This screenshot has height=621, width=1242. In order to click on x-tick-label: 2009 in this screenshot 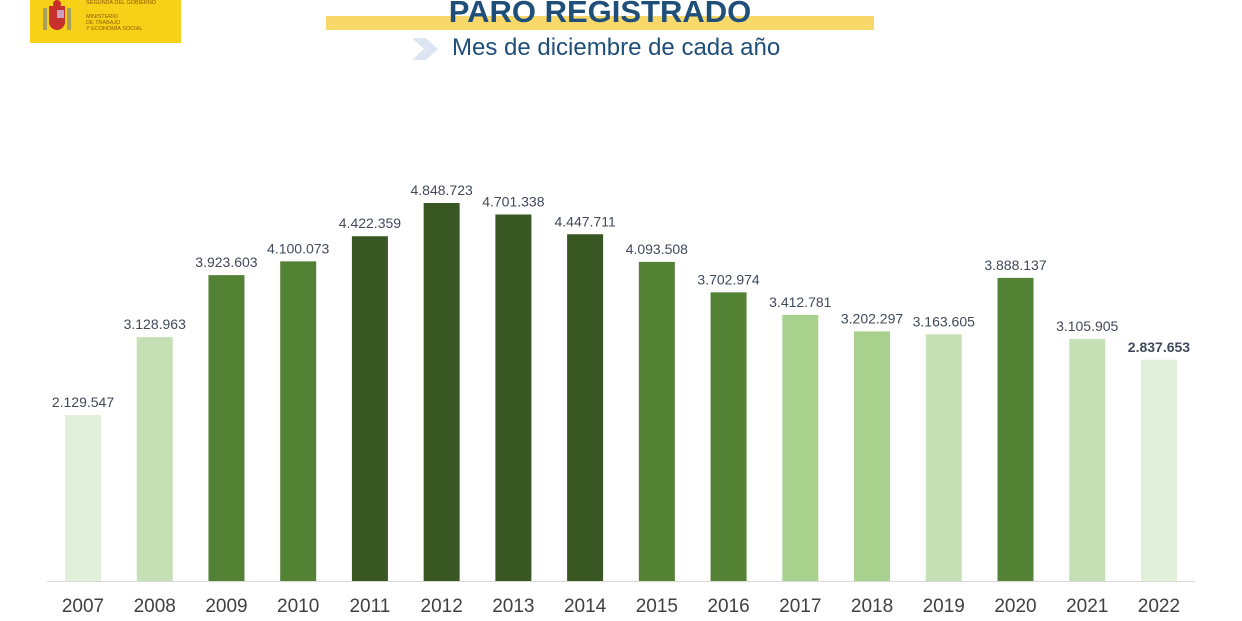, I will do `click(226, 606)`.